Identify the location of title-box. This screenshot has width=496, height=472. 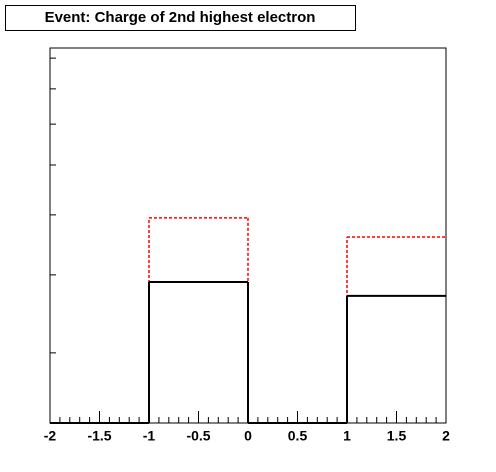
(180, 18).